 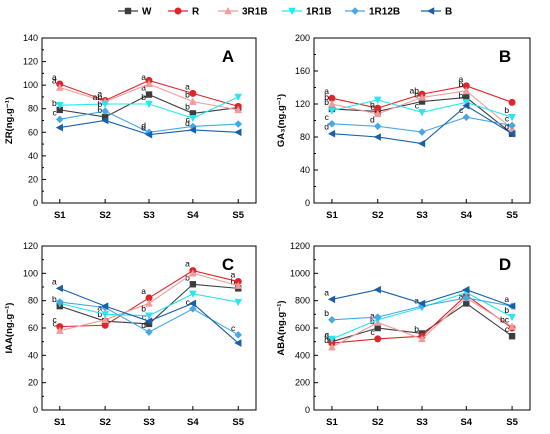 I want to click on y-tick-label: 100, so click(x=30, y=85).